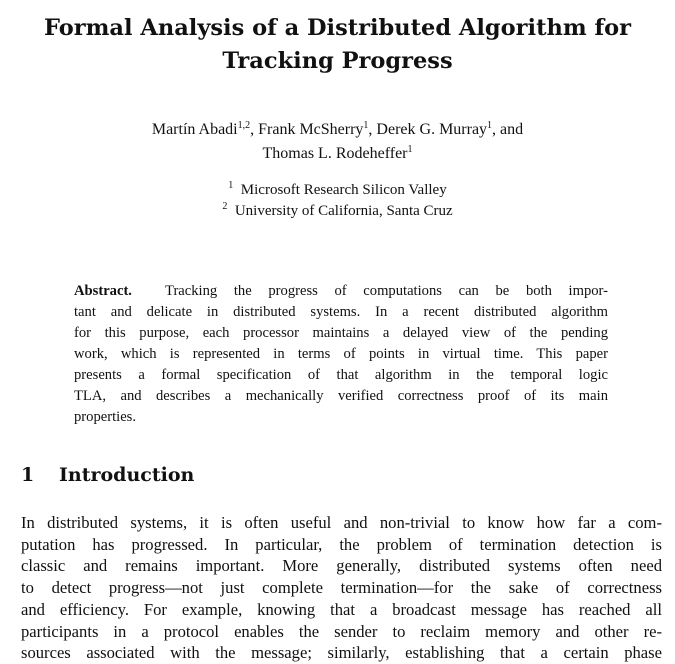 The height and width of the screenshot is (664, 675). I want to click on affiliation: 2 University of California, Santa Cruz, so click(337, 211).